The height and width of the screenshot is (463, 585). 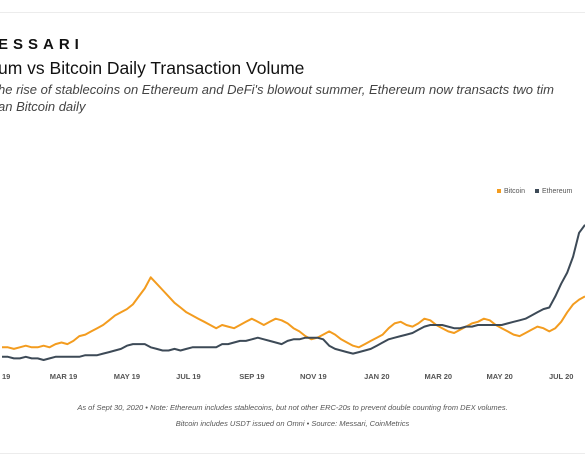 I want to click on x-tick-label: JUL 19, so click(x=188, y=376).